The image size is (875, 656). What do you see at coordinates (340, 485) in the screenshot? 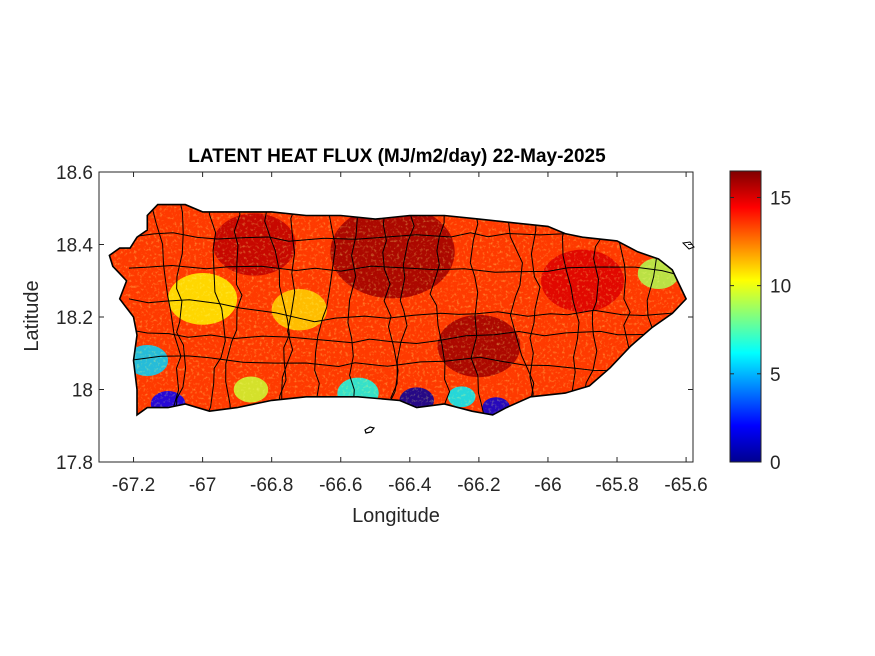
I see `x-tick-label: -66.6` at bounding box center [340, 485].